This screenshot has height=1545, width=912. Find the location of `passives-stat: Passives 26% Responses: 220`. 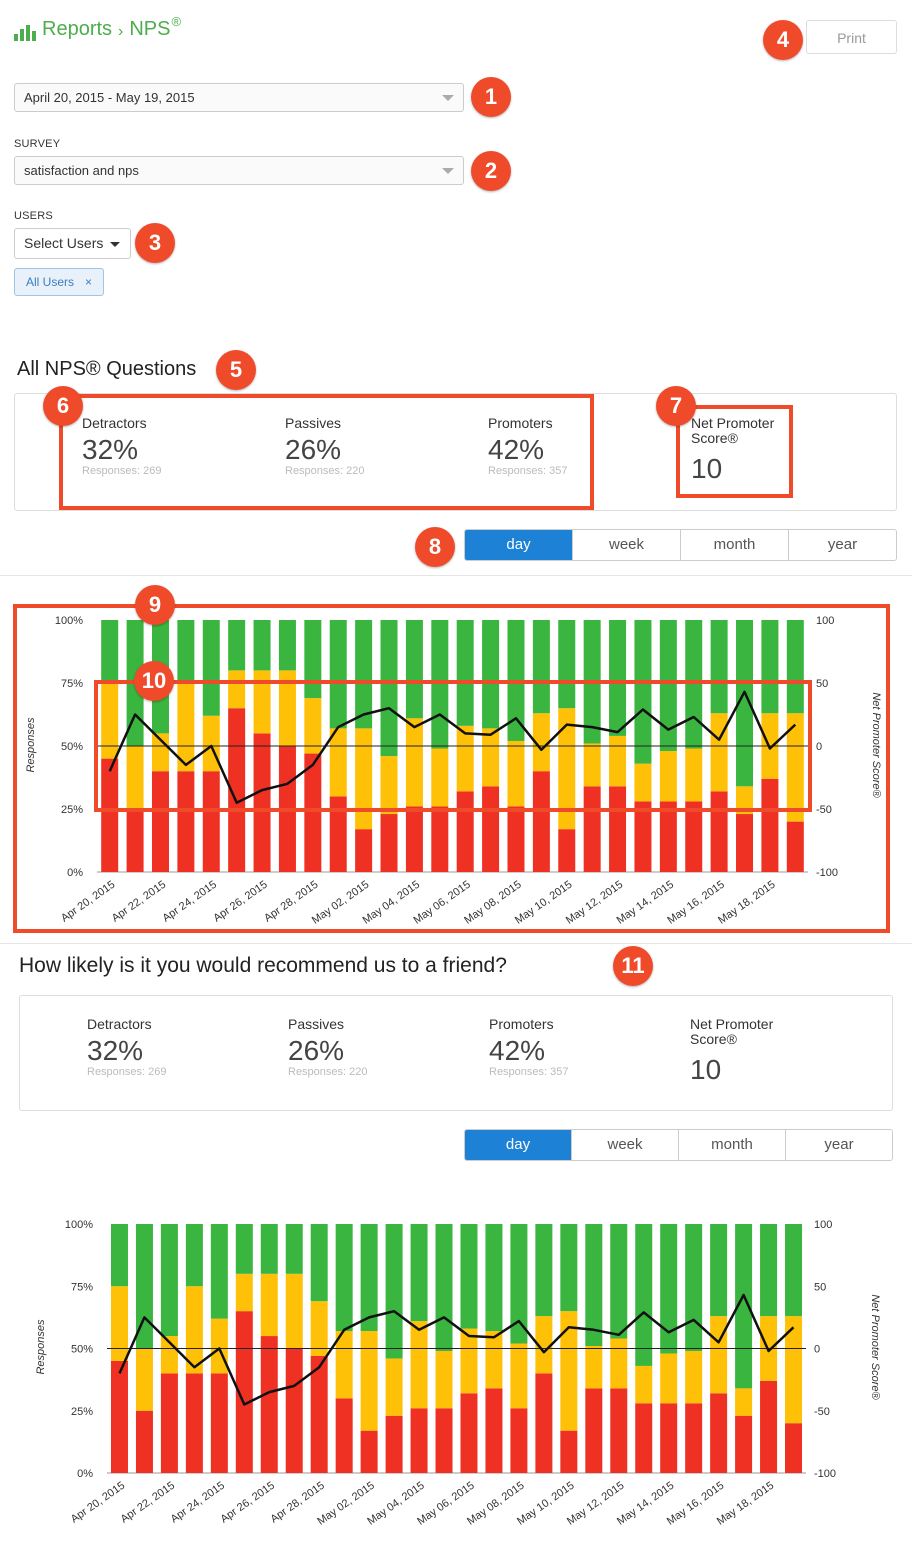

passives-stat: Passives 26% Responses: 220 is located at coordinates (328, 1047).